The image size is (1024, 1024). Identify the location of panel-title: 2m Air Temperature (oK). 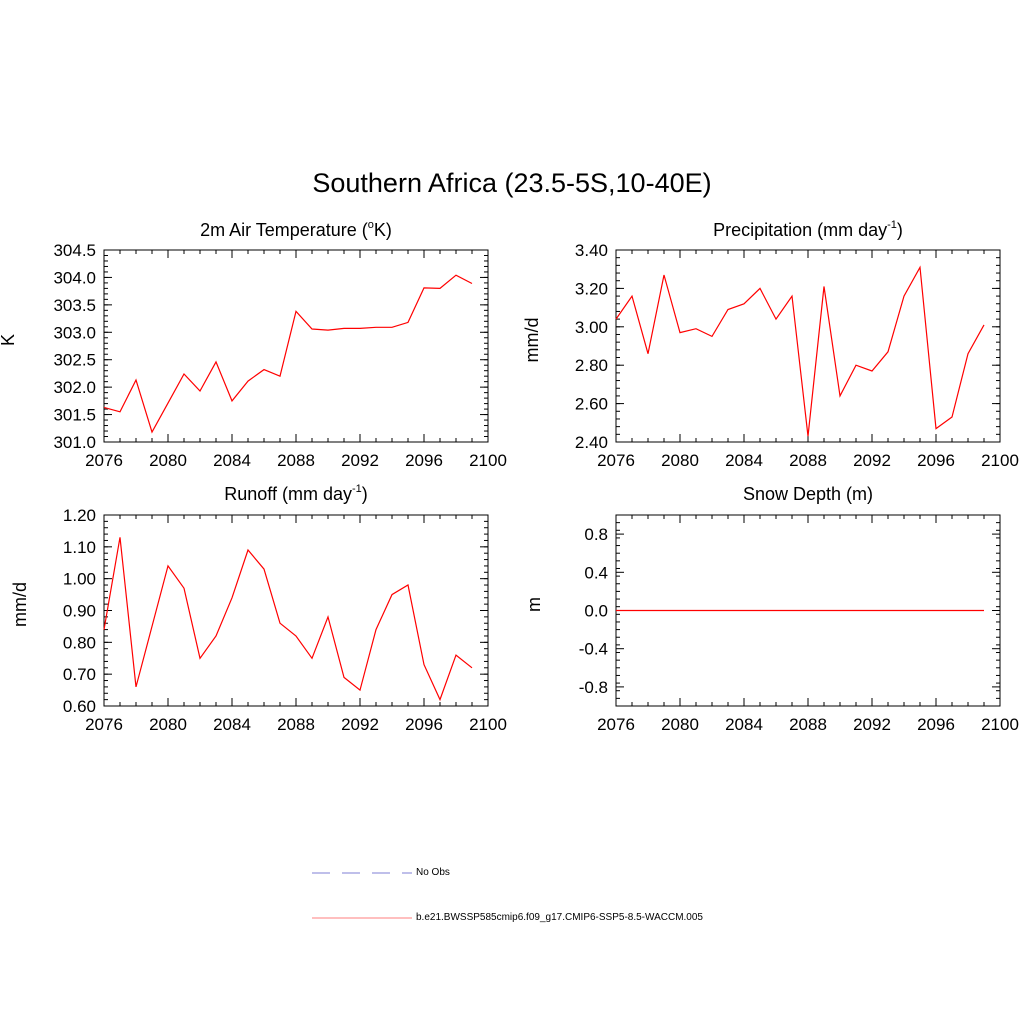
(296, 229).